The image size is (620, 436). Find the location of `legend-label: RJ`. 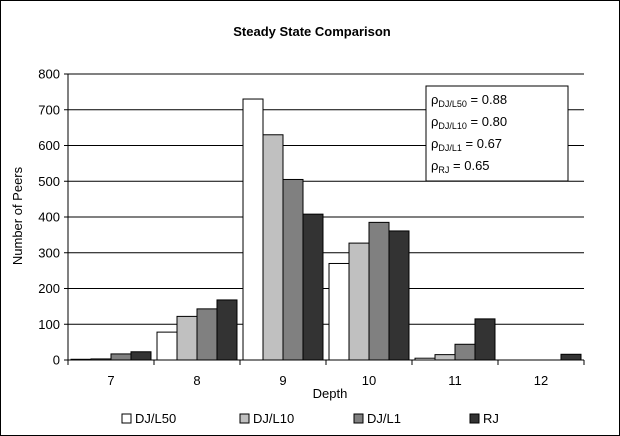

legend-label: RJ is located at coordinates (491, 418).